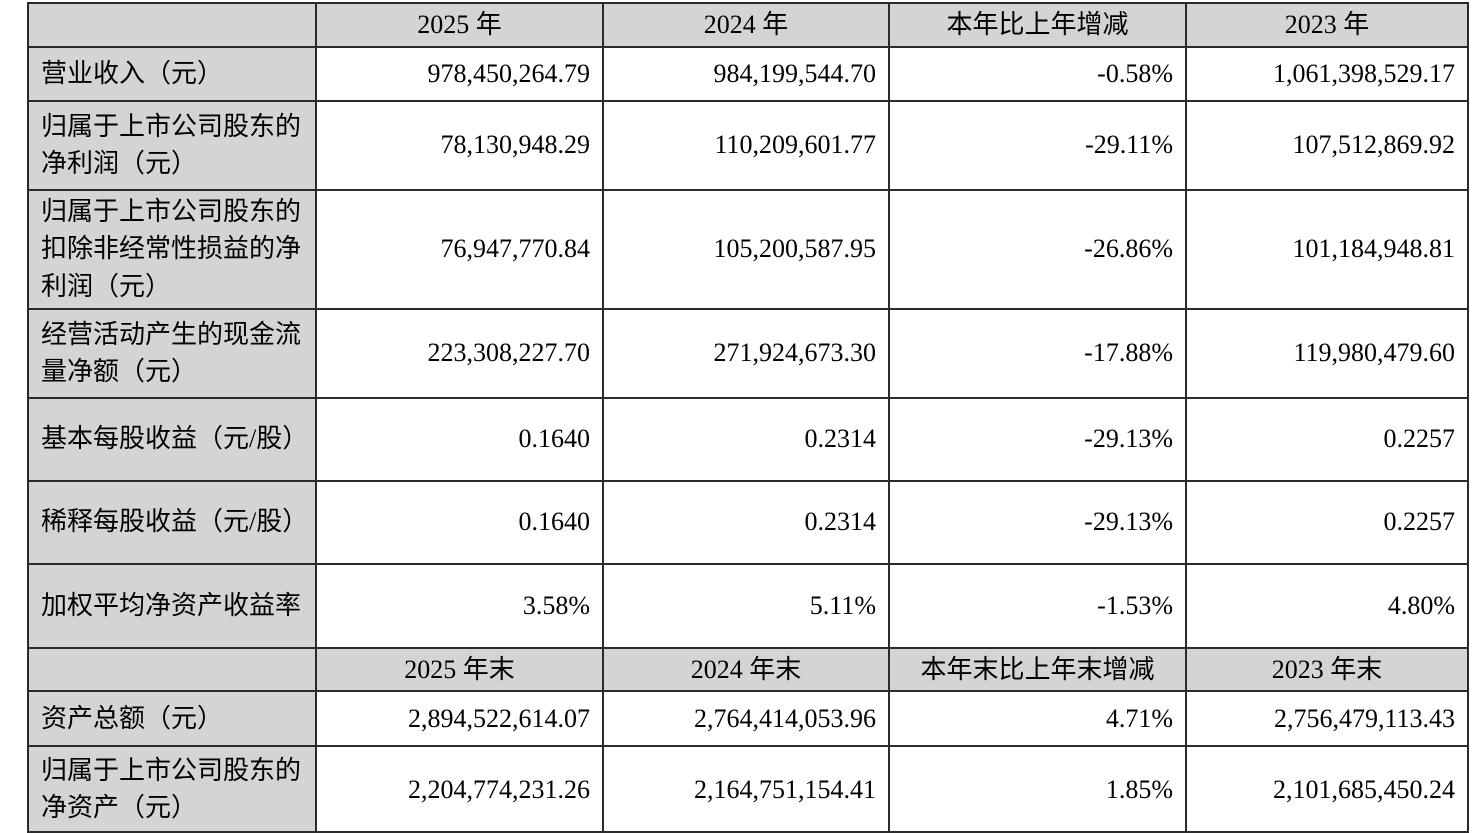 This screenshot has width=1479, height=833. I want to click on subheader-2023-end: 2023 年末, so click(1327, 669).